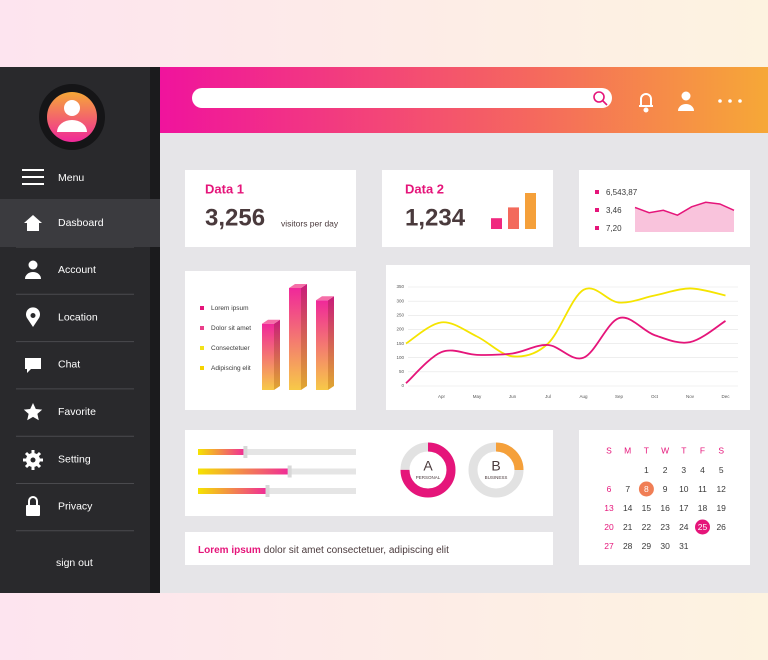 This screenshot has width=768, height=660. What do you see at coordinates (628, 546) in the screenshot?
I see `day: 28` at bounding box center [628, 546].